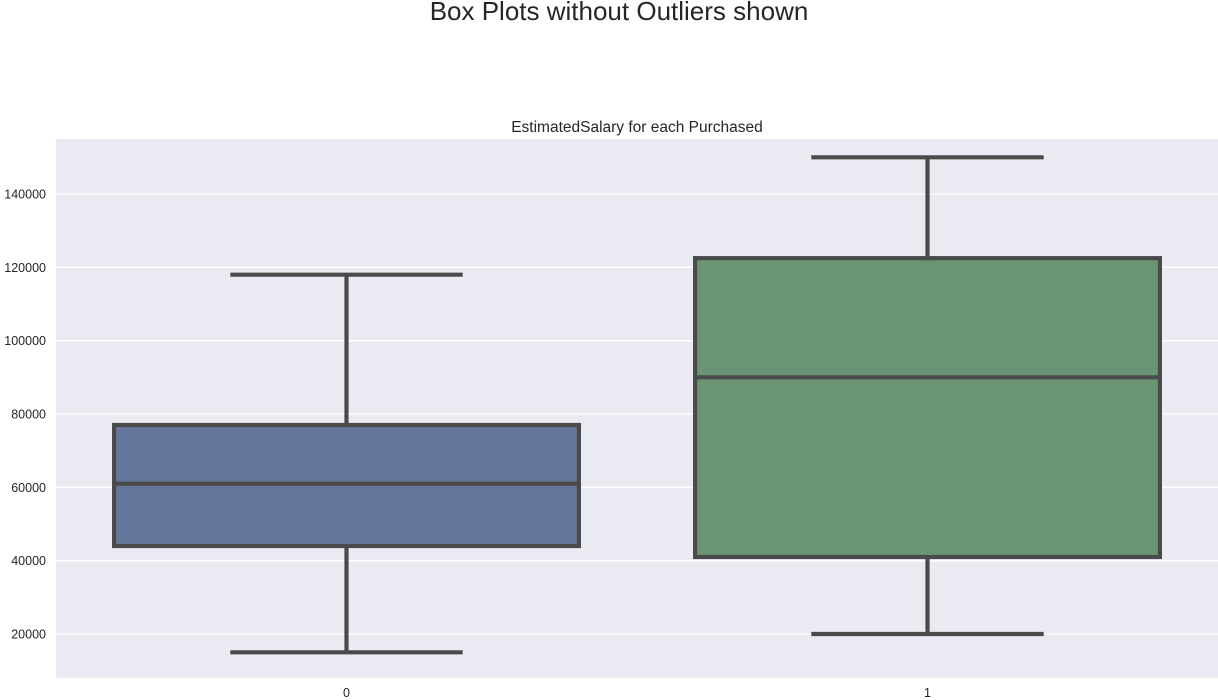  Describe the element at coordinates (28, 415) in the screenshot. I see `y-tick-label: 80000` at that location.